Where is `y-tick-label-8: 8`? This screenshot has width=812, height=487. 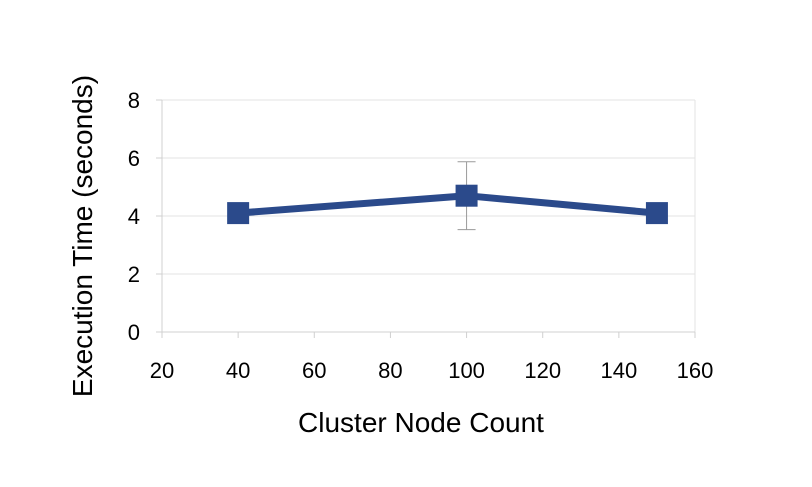
y-tick-label-8: 8 is located at coordinates (134, 100).